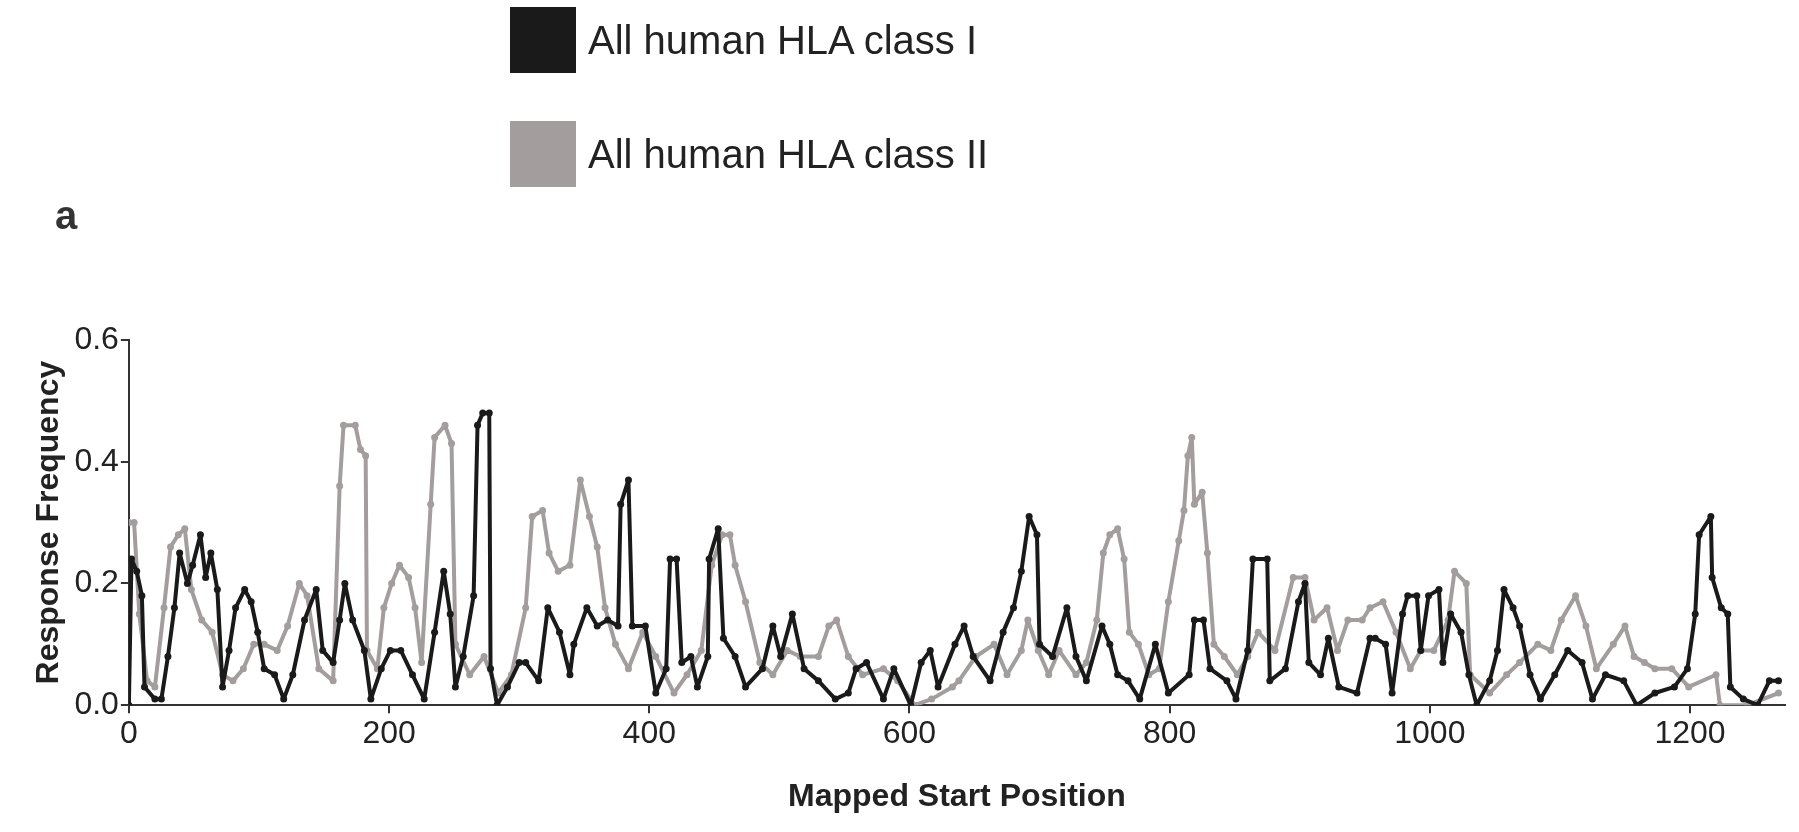  Describe the element at coordinates (389, 732) in the screenshot. I see `x-tick-label: 200` at that location.